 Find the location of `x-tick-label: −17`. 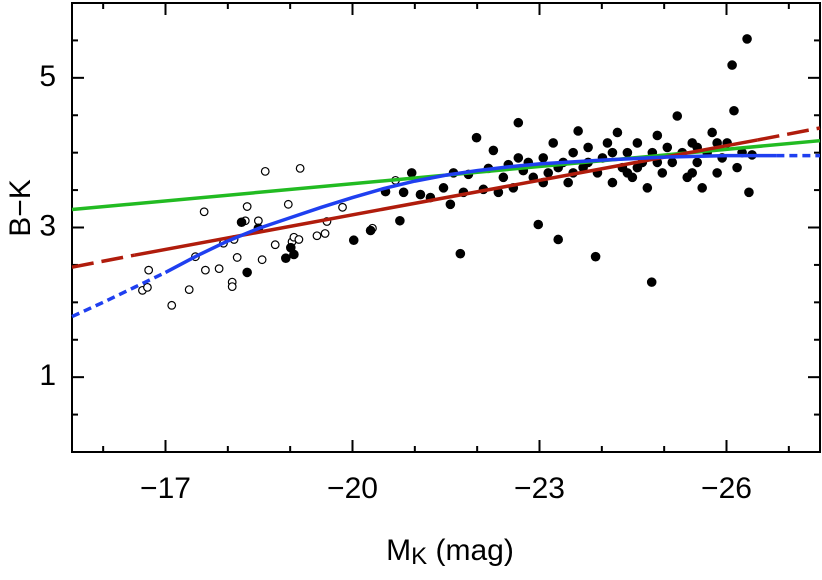

x-tick-label: −17 is located at coordinates (165, 488).